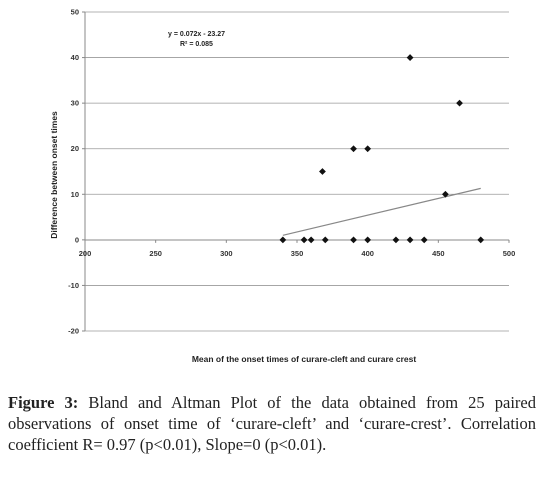 This screenshot has height=477, width=543. I want to click on x-tick-label: 300, so click(226, 253).